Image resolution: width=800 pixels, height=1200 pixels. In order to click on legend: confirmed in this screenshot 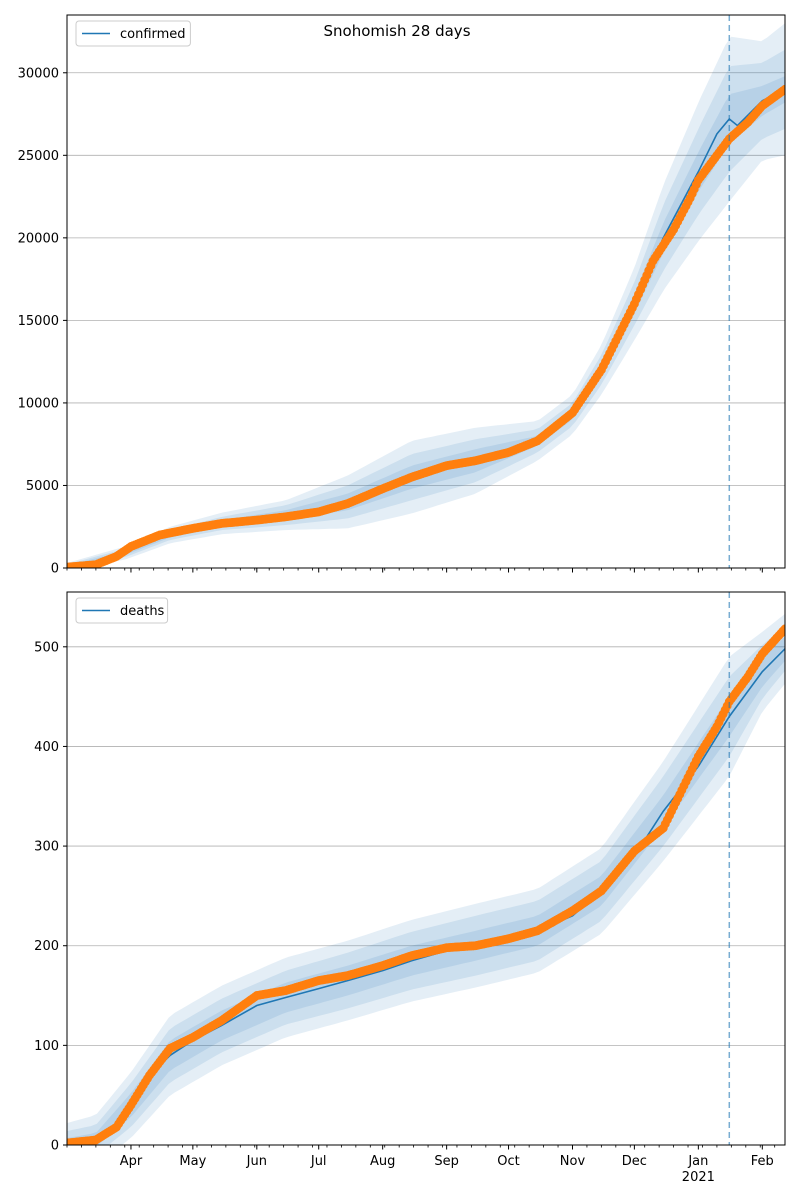, I will do `click(133, 33)`.